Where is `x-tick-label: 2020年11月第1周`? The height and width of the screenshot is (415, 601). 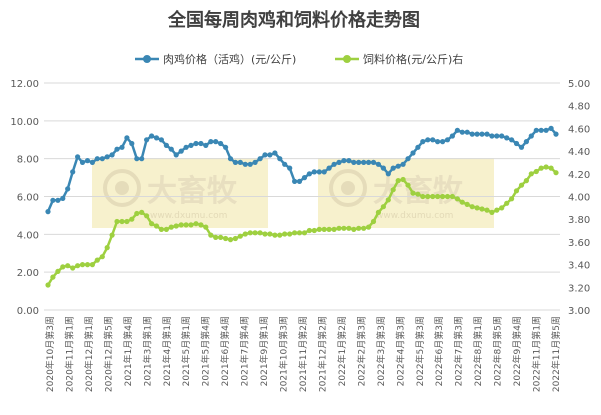
x-tick-label: 2020年11月第1周 is located at coordinates (69, 354).